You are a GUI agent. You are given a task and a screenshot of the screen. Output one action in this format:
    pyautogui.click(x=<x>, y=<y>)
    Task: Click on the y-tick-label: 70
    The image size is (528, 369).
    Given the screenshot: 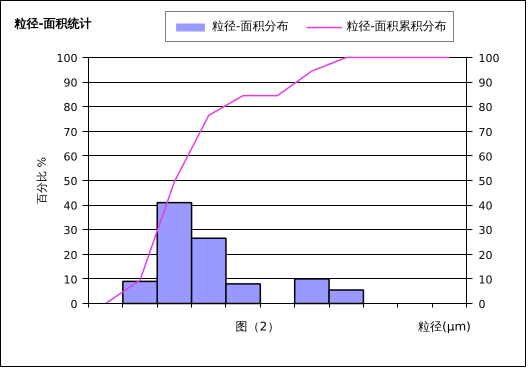 What is the action you would take?
    pyautogui.click(x=71, y=132)
    